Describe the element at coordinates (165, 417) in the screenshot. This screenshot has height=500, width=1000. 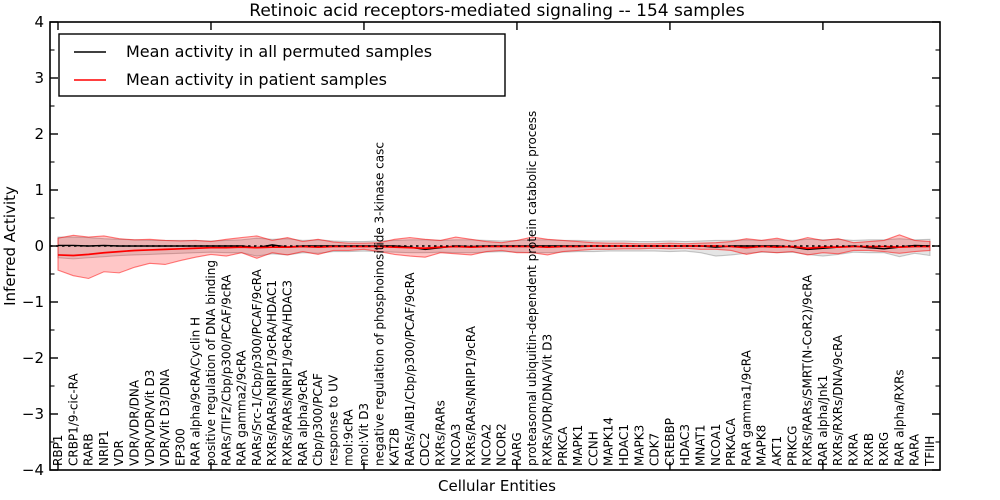
I see `x-tick-label: VDR/Vit D3/DNA` at that location.